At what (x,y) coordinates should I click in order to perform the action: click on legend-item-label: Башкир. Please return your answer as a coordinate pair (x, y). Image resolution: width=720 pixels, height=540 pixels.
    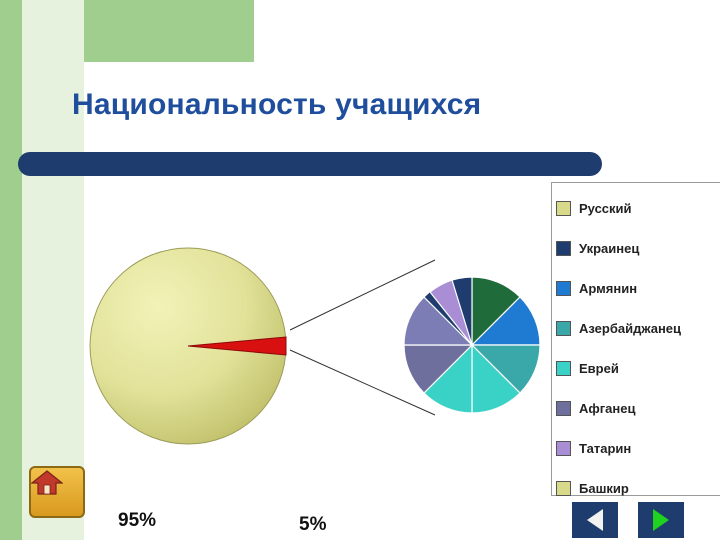
    Looking at the image, I should click on (604, 488).